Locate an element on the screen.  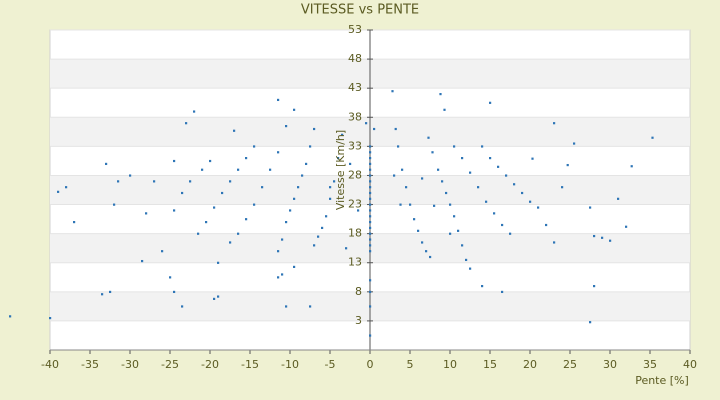
y-tick-label: 53 is located at coordinates (355, 29).